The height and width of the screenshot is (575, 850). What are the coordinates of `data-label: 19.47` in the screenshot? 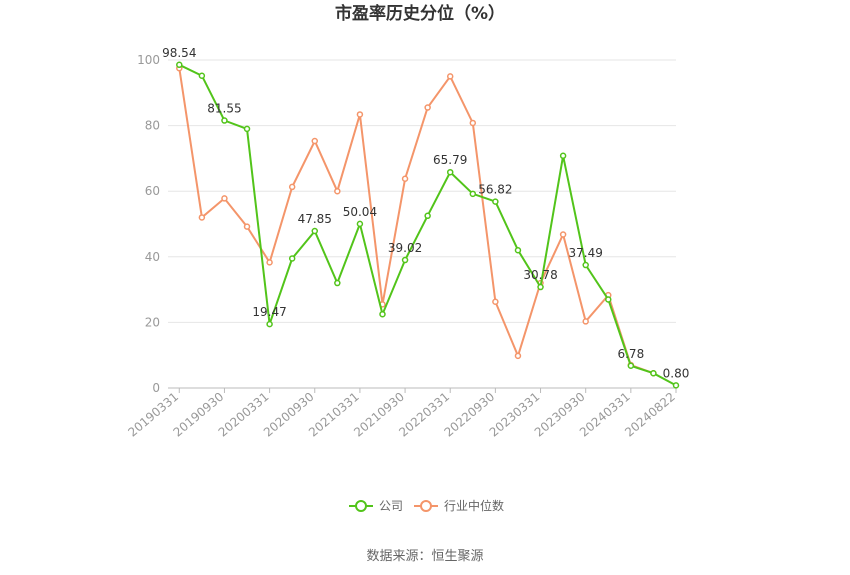 It's located at (269, 312).